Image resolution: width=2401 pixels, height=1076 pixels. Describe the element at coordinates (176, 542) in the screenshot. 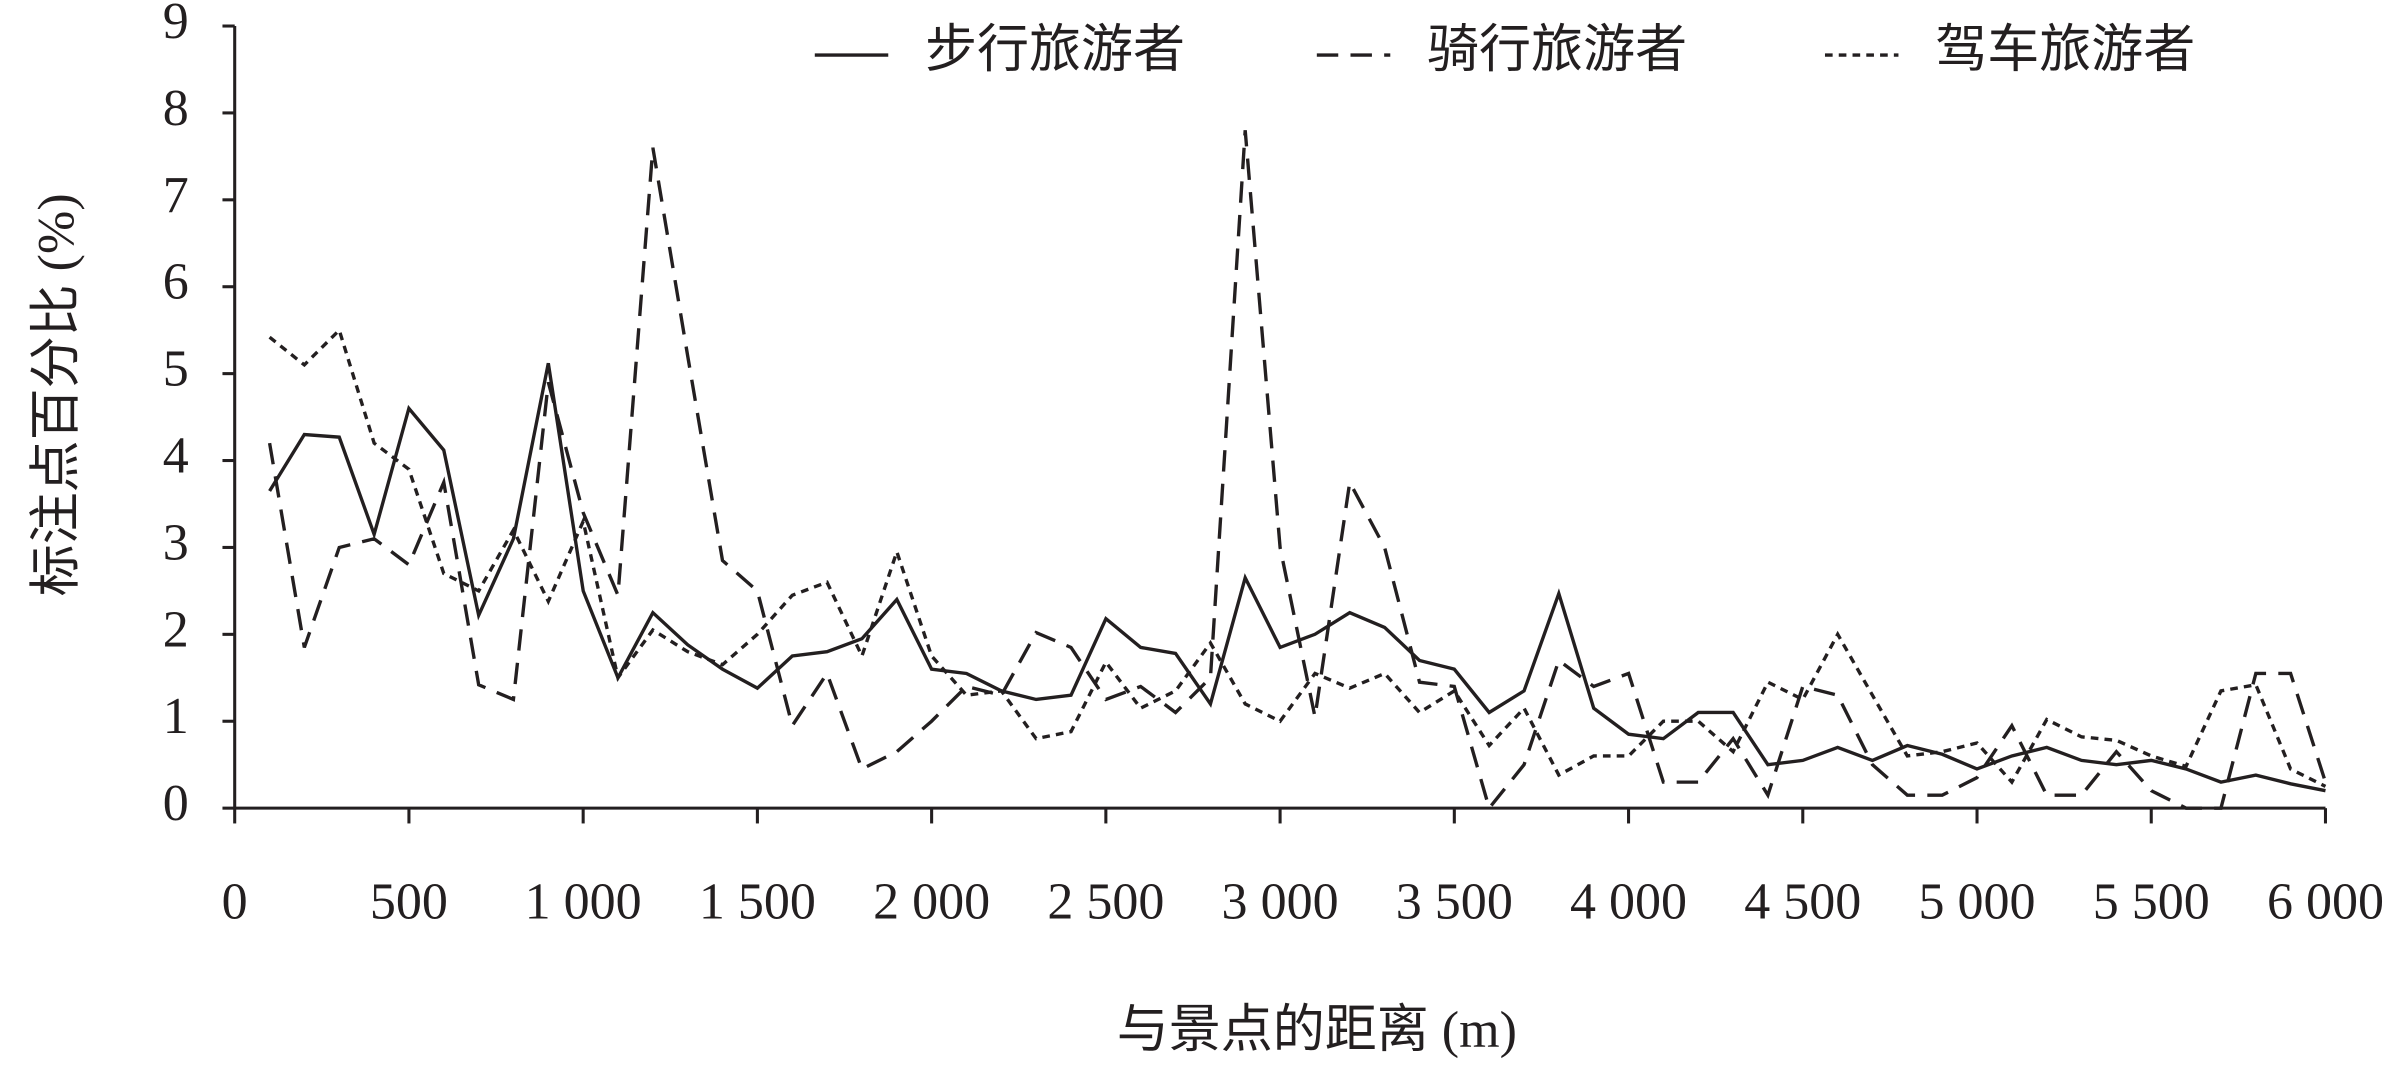

I see `y-tick-label: 3` at that location.